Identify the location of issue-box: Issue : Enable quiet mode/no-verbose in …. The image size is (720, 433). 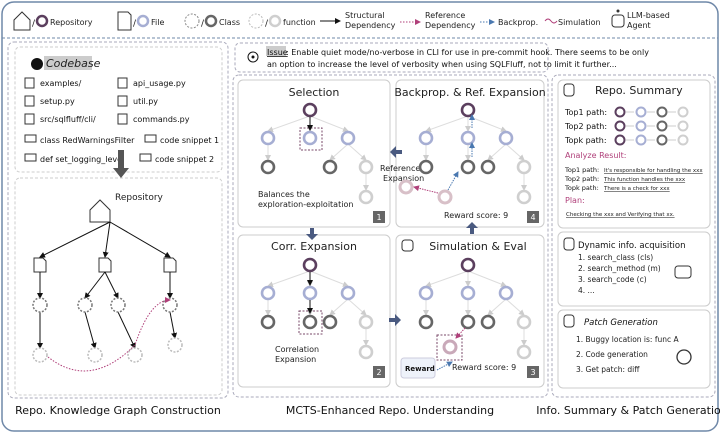
(441, 57).